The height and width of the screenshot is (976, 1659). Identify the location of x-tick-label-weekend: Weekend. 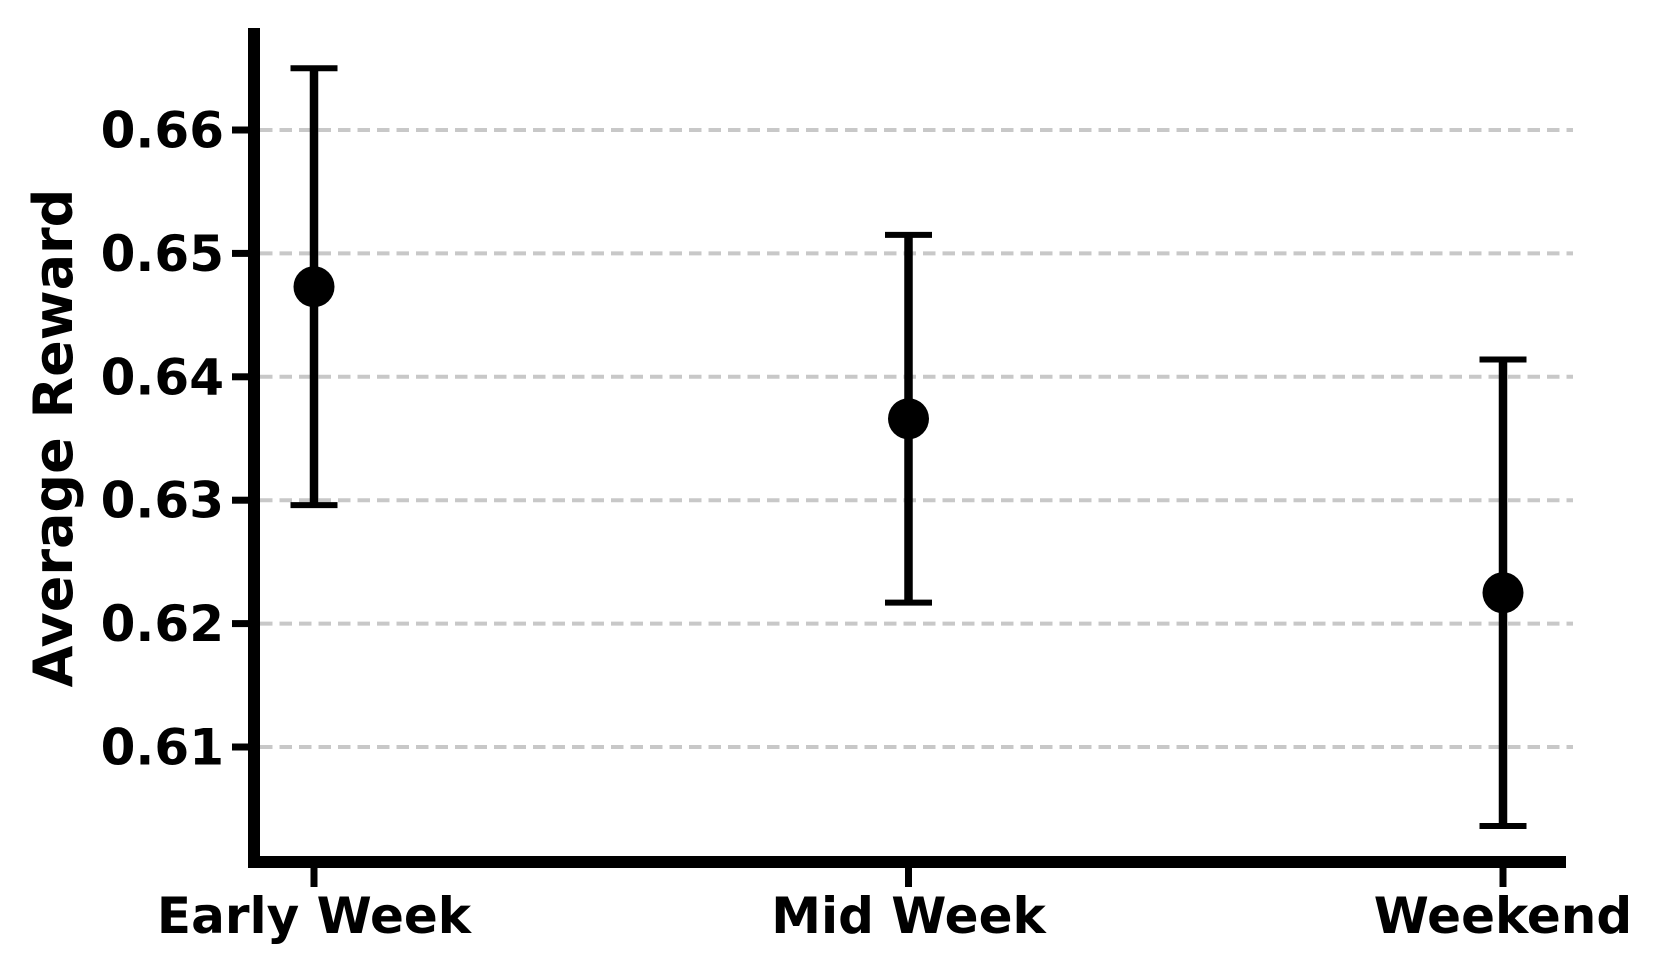
(1503, 916).